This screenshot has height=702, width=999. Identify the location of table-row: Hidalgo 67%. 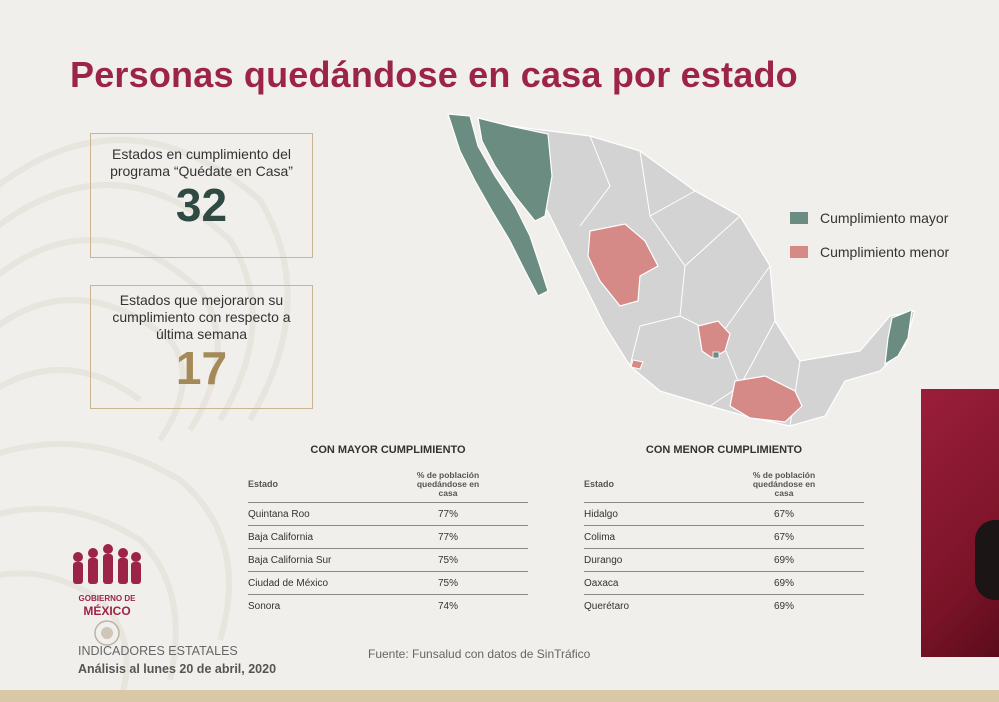
(724, 514).